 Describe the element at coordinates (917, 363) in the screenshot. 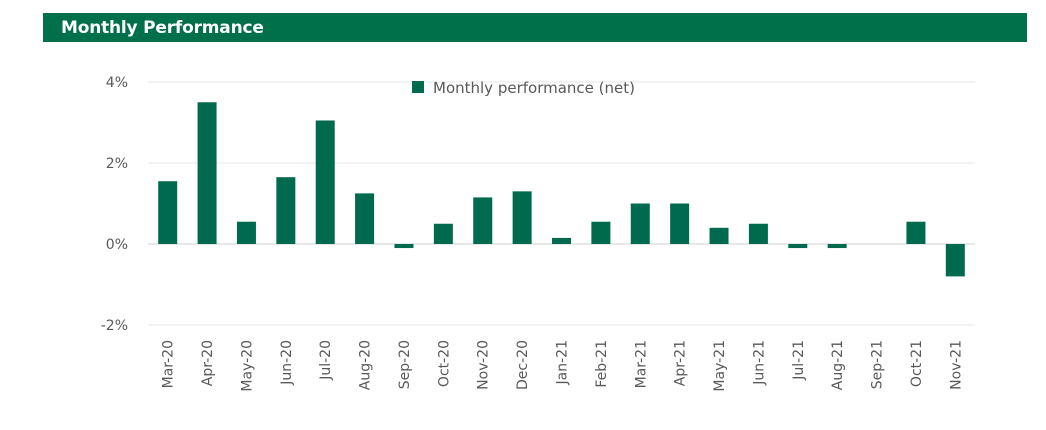

I see `x-tick-label: Oct-21` at that location.